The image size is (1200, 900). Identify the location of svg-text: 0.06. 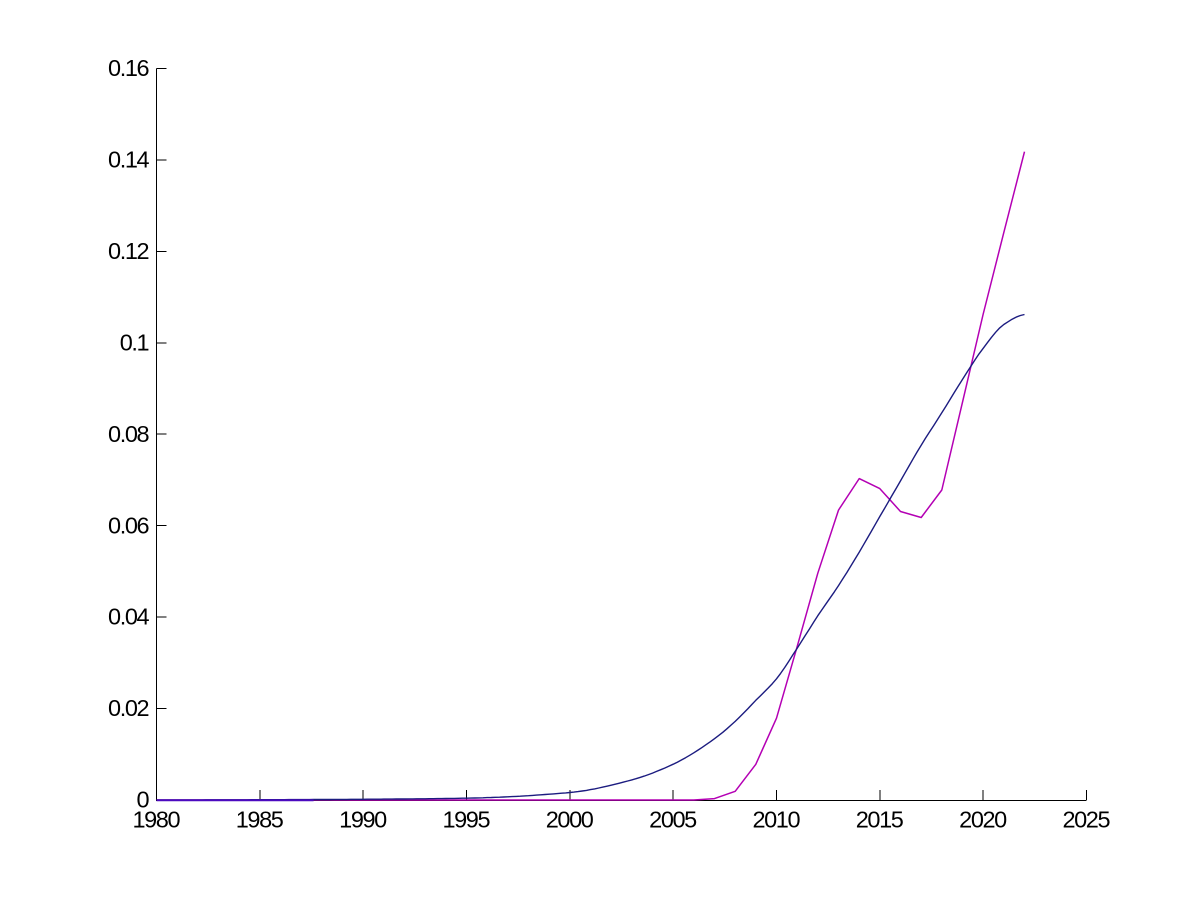
(128, 525).